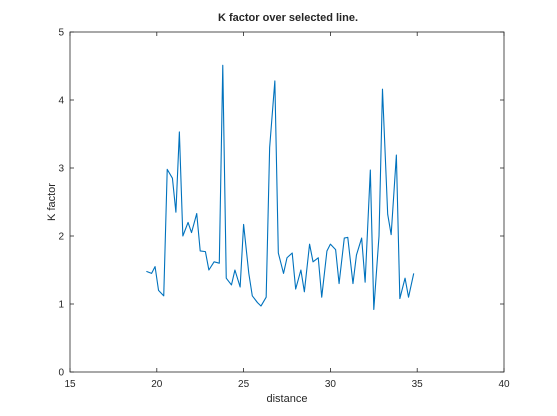  I want to click on y-tick-label: 5, so click(61, 33).